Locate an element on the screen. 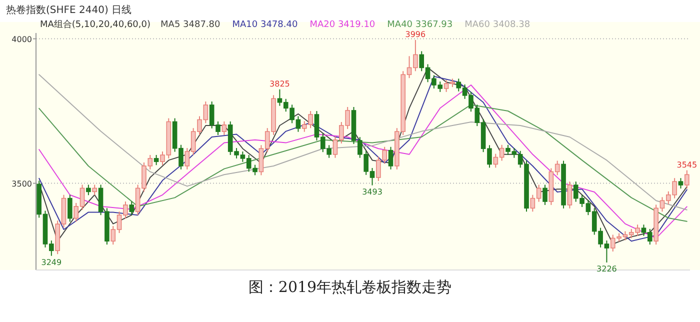 The height and width of the screenshot is (322, 700). text: MA60 3408.38 is located at coordinates (497, 25).